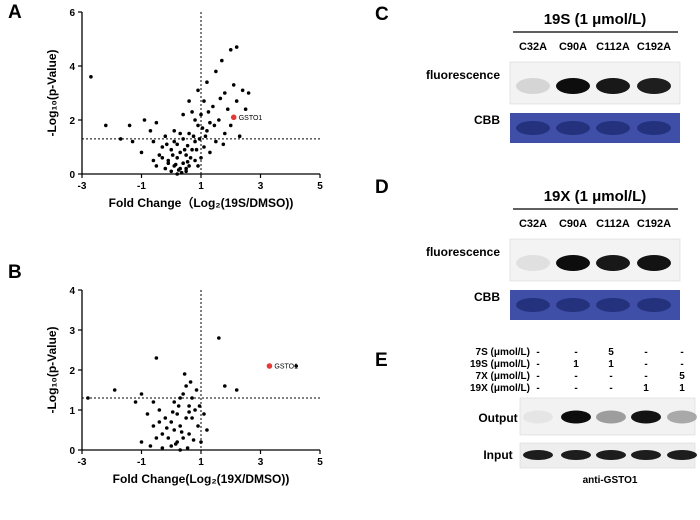 Image resolution: width=700 pixels, height=520 pixels. What do you see at coordinates (503, 376) in the screenshot?
I see `treatment-label: 7X (μmol/L)` at bounding box center [503, 376].